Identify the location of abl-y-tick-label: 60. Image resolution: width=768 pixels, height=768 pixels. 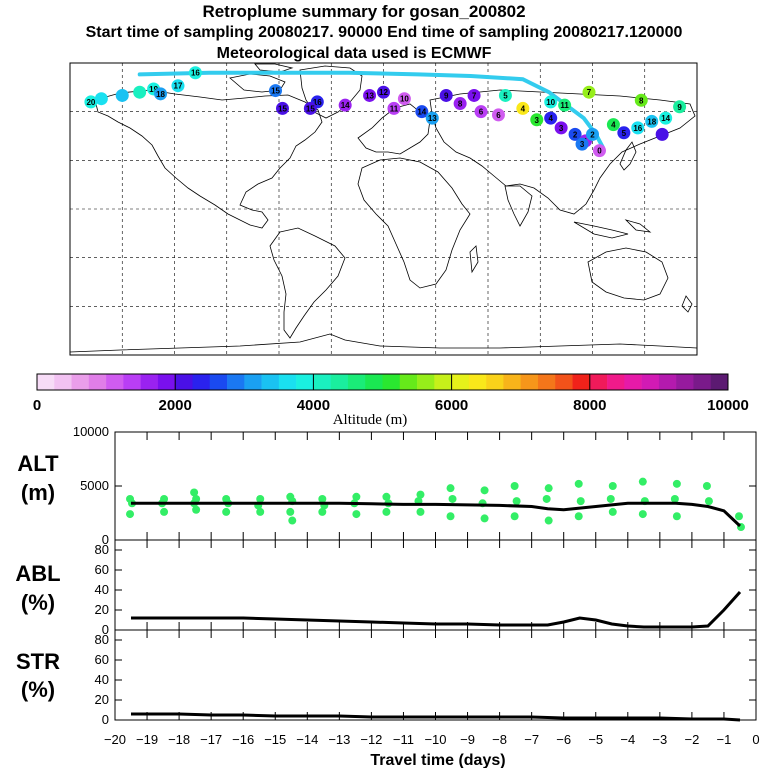
(102, 569).